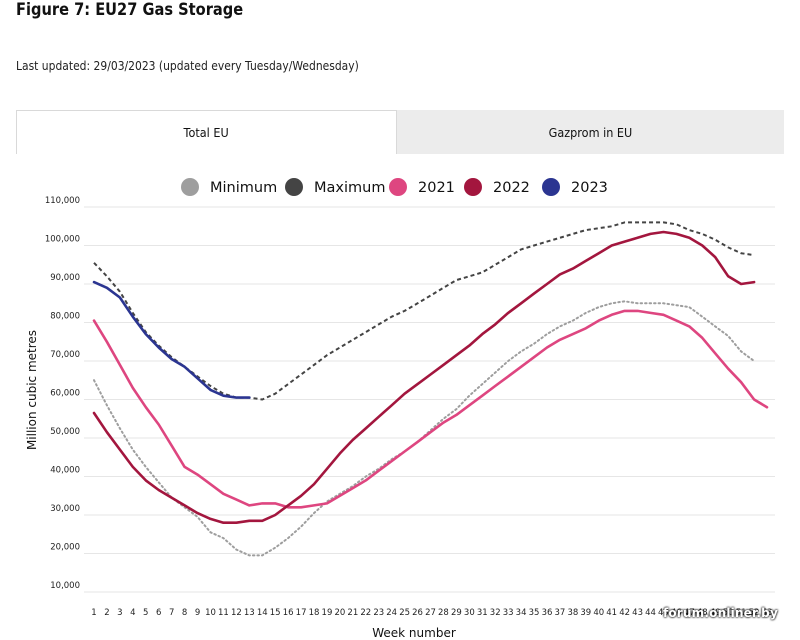  What do you see at coordinates (572, 613) in the screenshot?
I see `x-tick-label: 38` at bounding box center [572, 613].